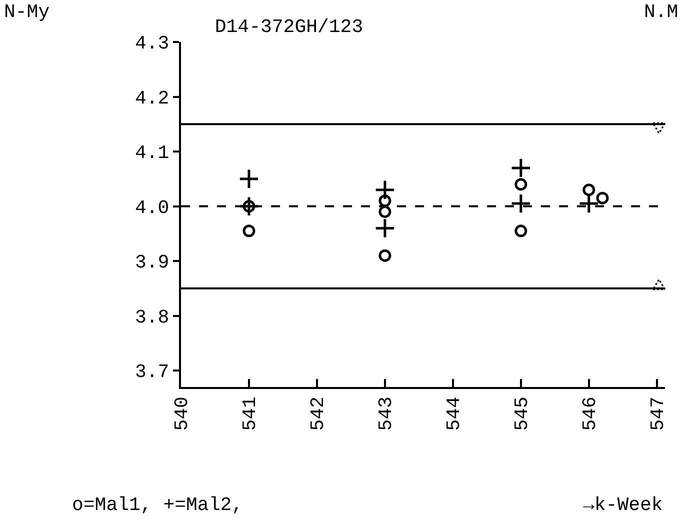 The image size is (680, 528). I want to click on text: N.M, so click(661, 12).